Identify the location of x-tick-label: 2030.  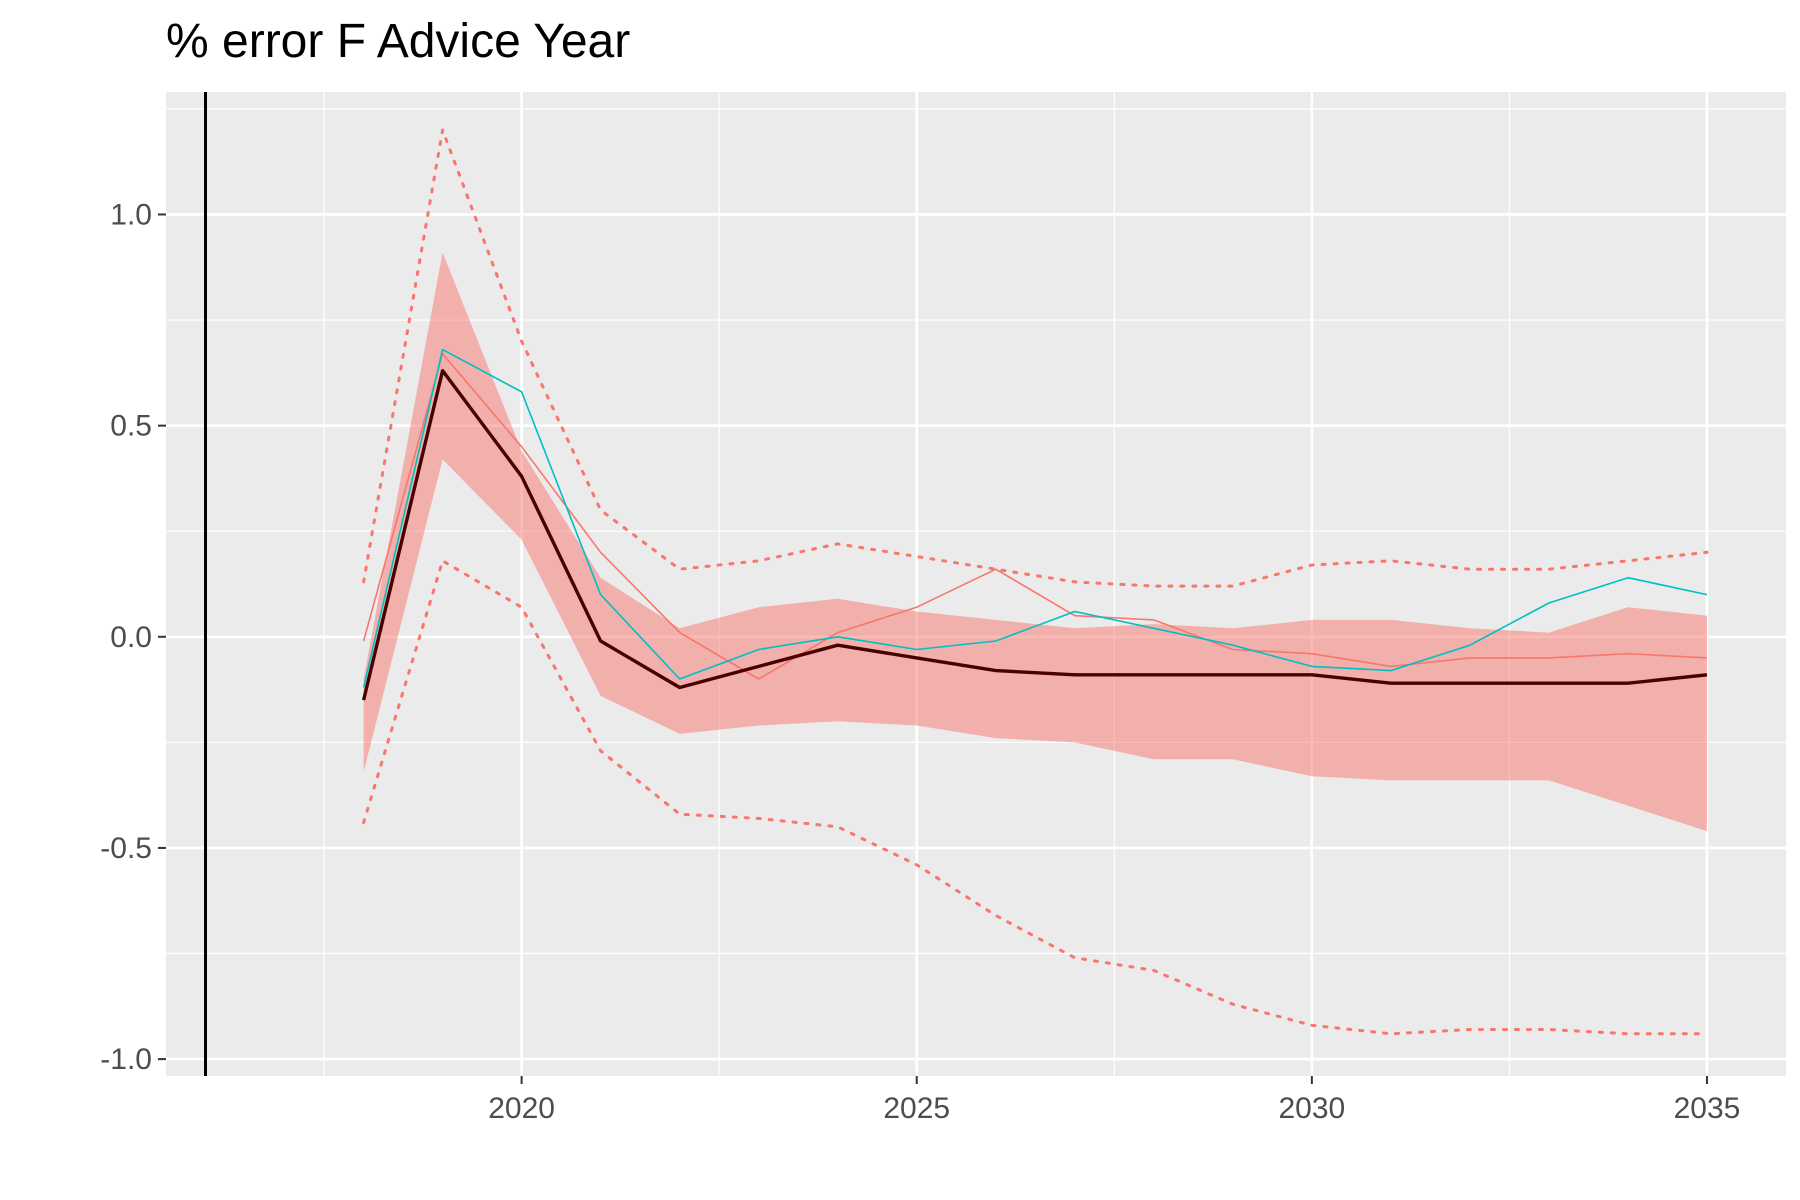
(1311, 1108).